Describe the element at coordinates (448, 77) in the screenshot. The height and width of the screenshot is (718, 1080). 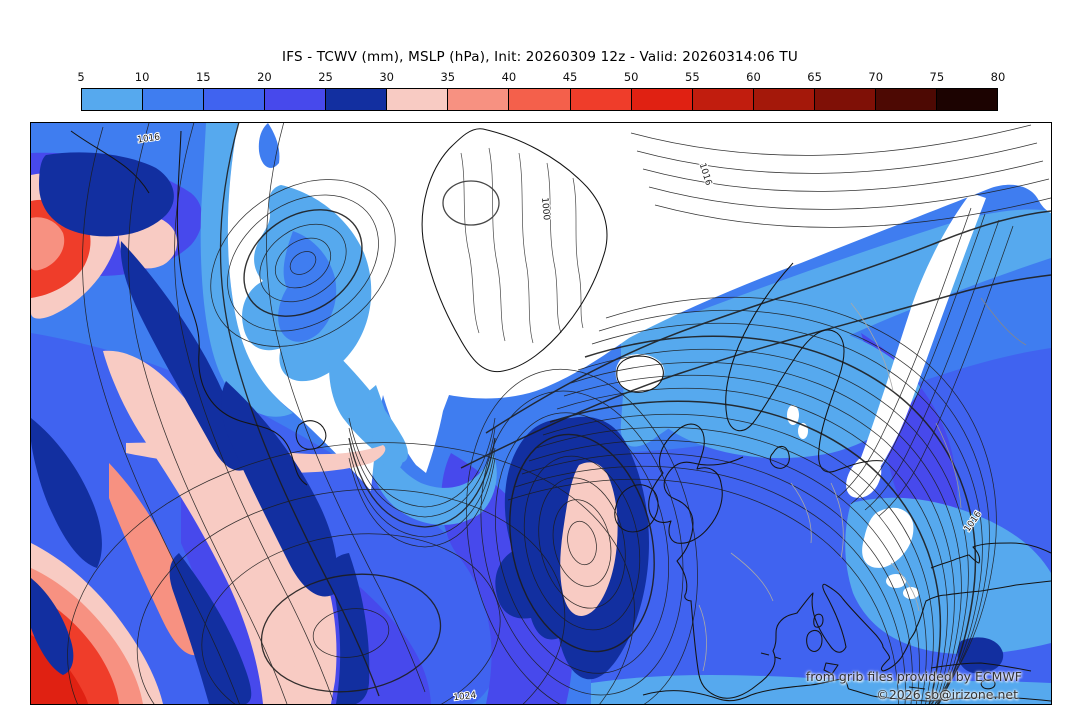
I see `colorbar-tick: 35` at that location.